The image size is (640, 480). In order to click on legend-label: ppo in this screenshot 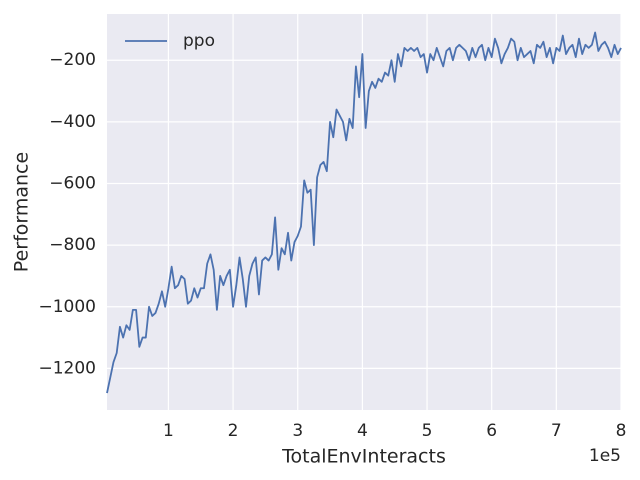, I will do `click(199, 41)`.